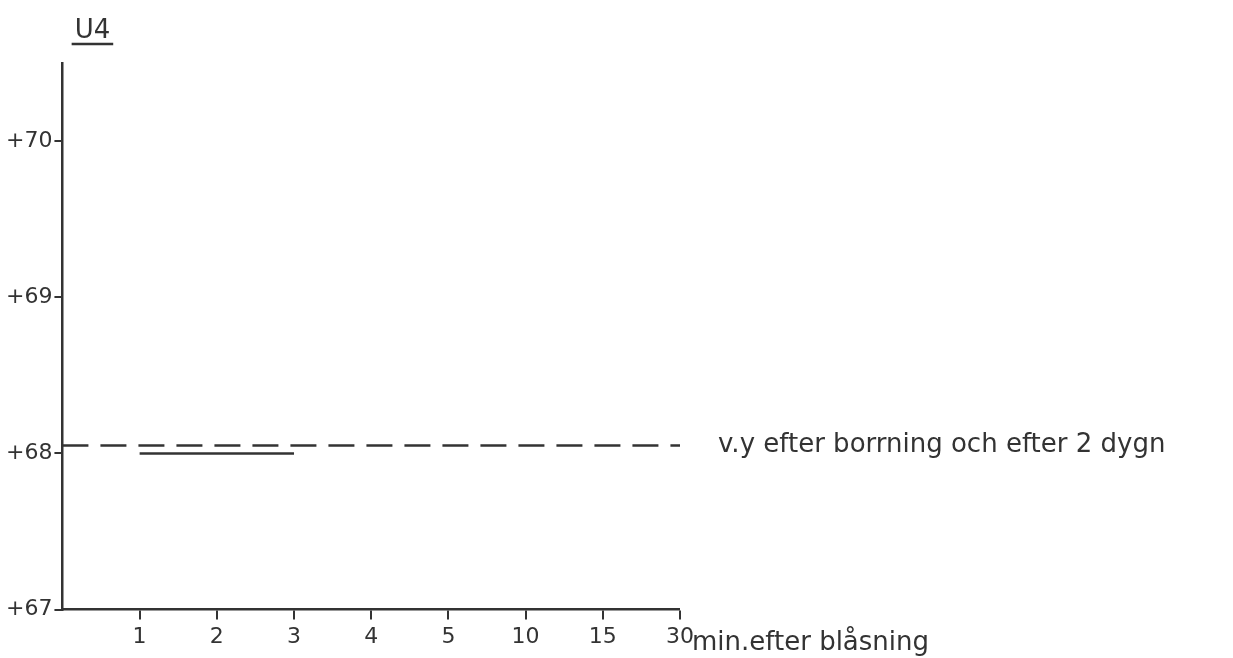 Image resolution: width=1233 pixels, height=658 pixels. Describe the element at coordinates (942, 443) in the screenshot. I see `ref-line-label: v.y efter borrning och efter 2 dygn` at that location.